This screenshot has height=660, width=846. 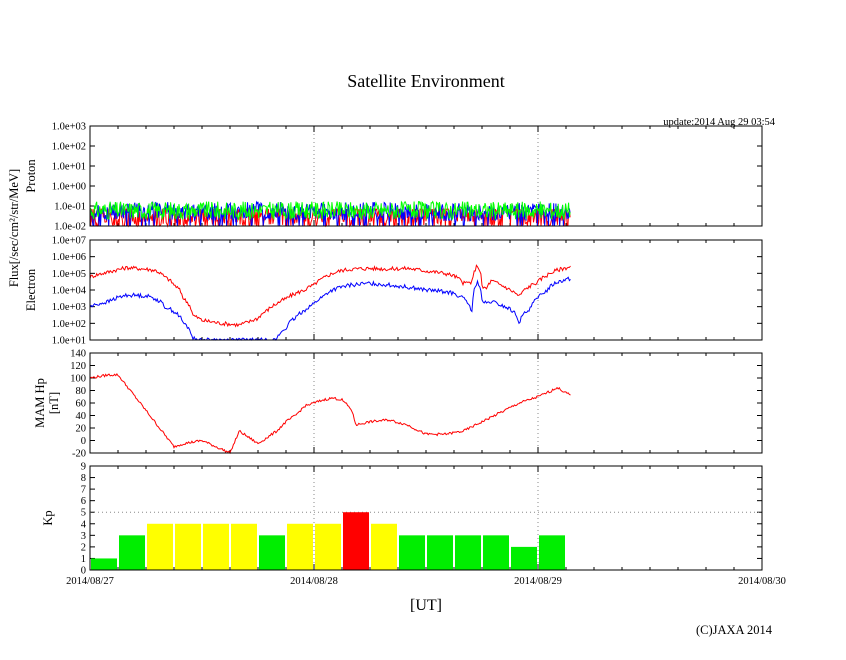 I want to click on chart-title: Satellite Environment, so click(x=425, y=81).